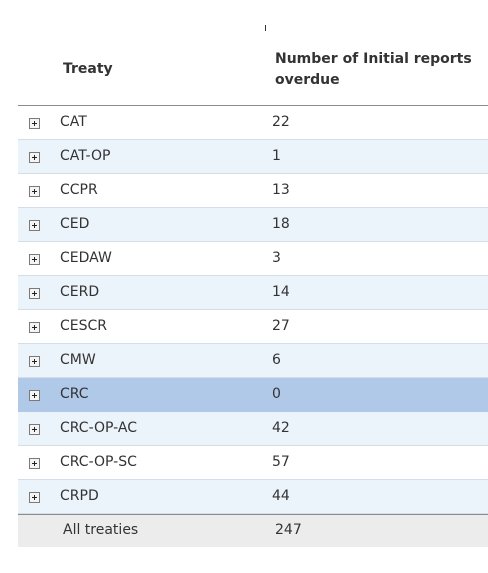 This screenshot has height=573, width=488. I want to click on column-header-count: Number of Initial reports overdue, so click(373, 69).